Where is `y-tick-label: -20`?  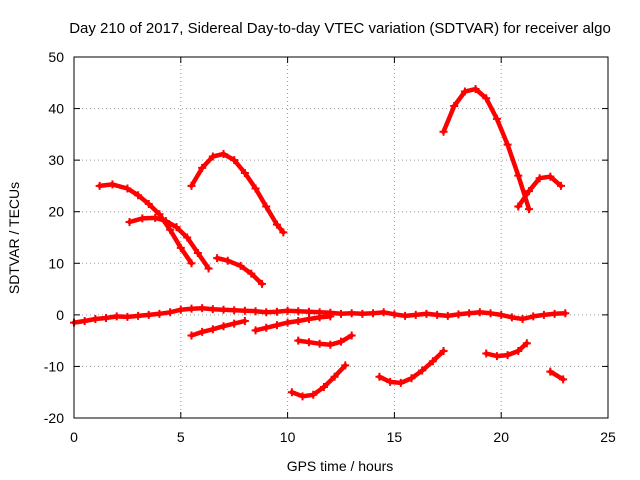 y-tick-label: -20 is located at coordinates (54, 418).